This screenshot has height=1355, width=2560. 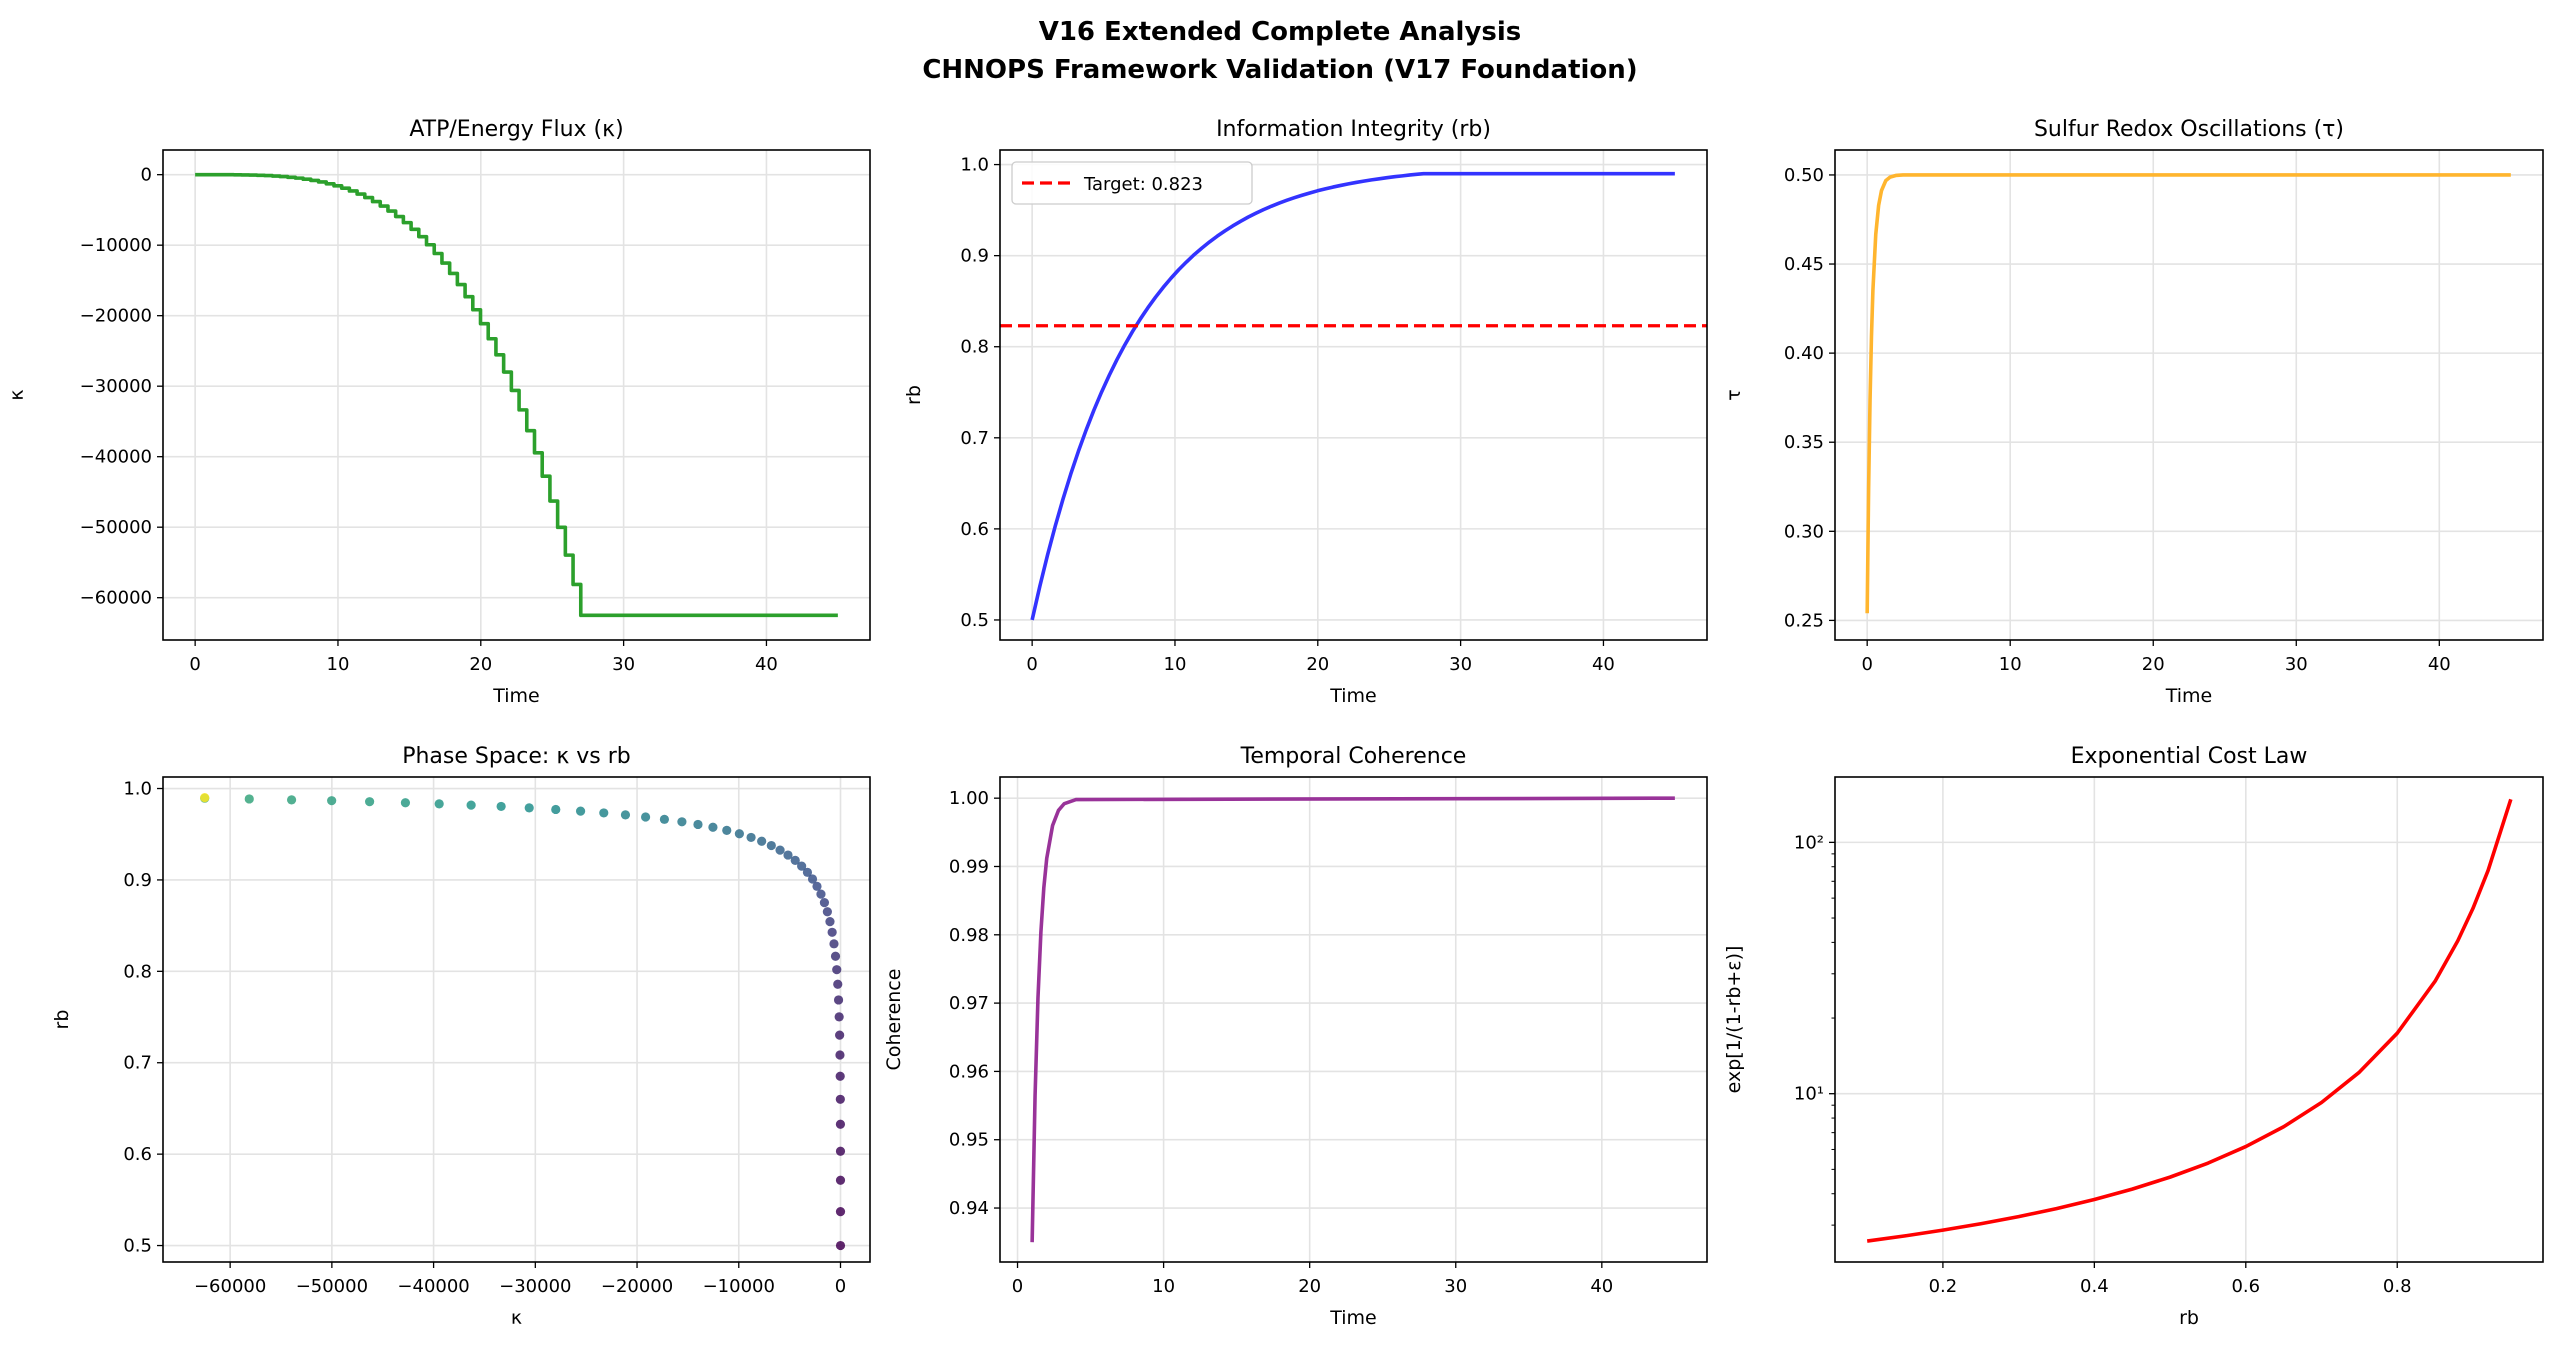 What do you see at coordinates (17, 394) in the screenshot?
I see `y-axis-label: κ` at bounding box center [17, 394].